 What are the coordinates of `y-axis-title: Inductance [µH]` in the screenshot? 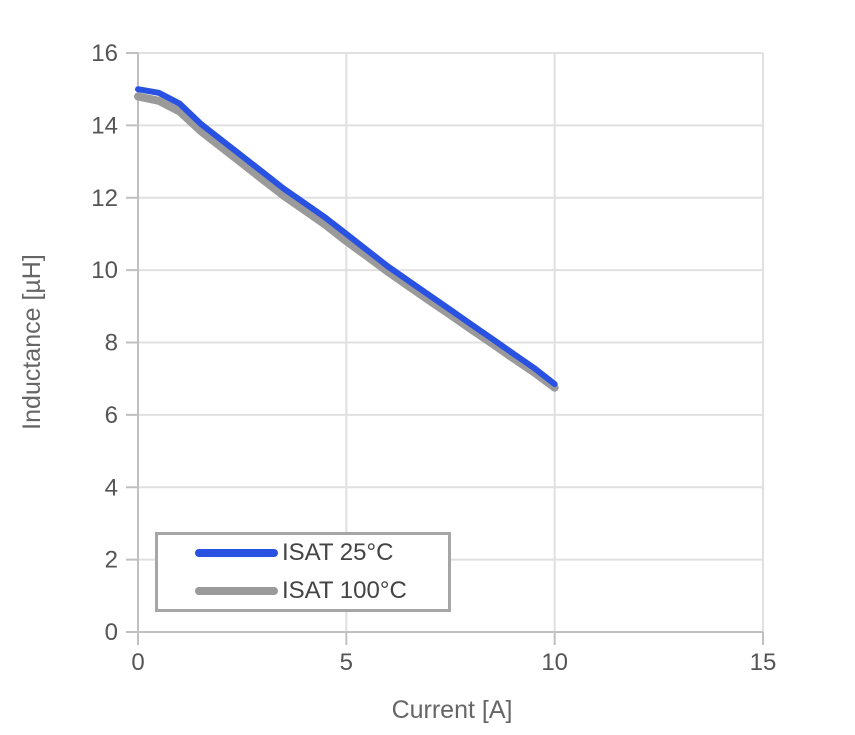 It's located at (32, 342).